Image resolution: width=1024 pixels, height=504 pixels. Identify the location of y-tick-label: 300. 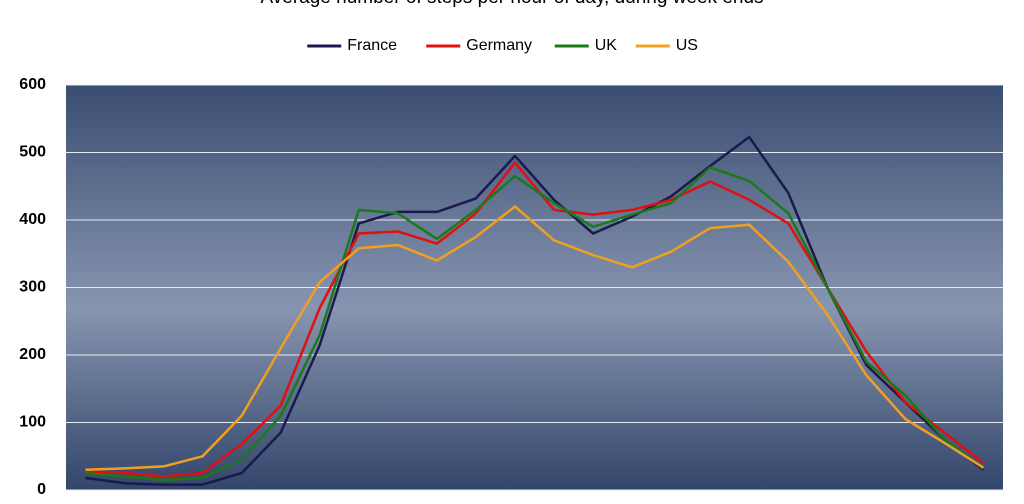
(32, 287).